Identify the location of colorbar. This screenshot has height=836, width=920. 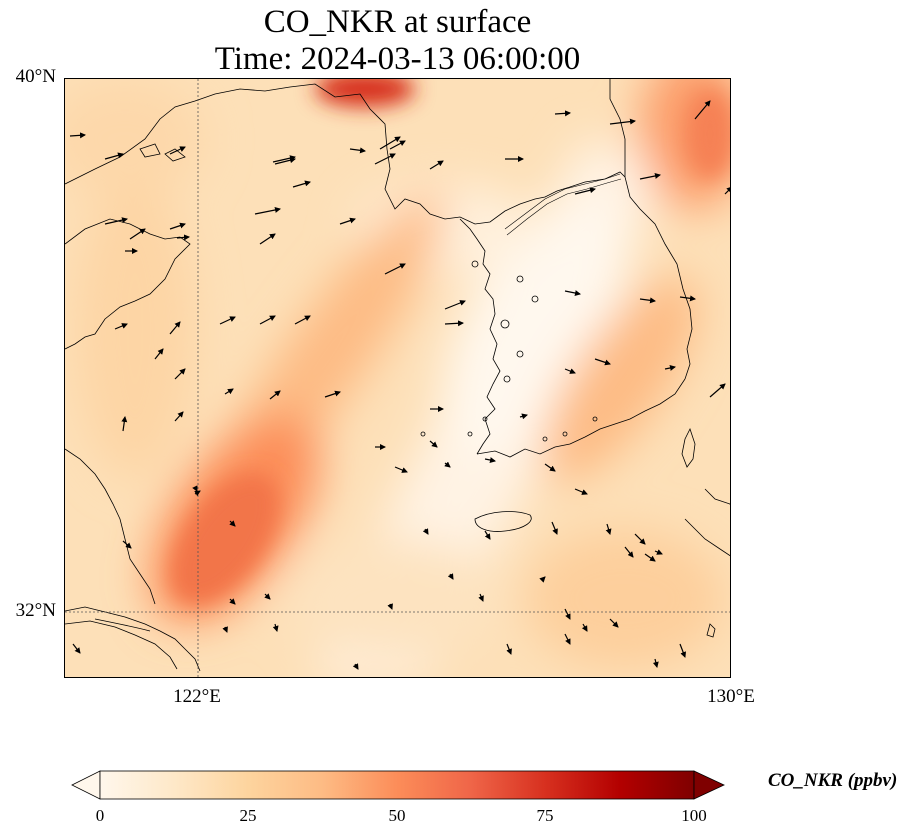
(398, 785).